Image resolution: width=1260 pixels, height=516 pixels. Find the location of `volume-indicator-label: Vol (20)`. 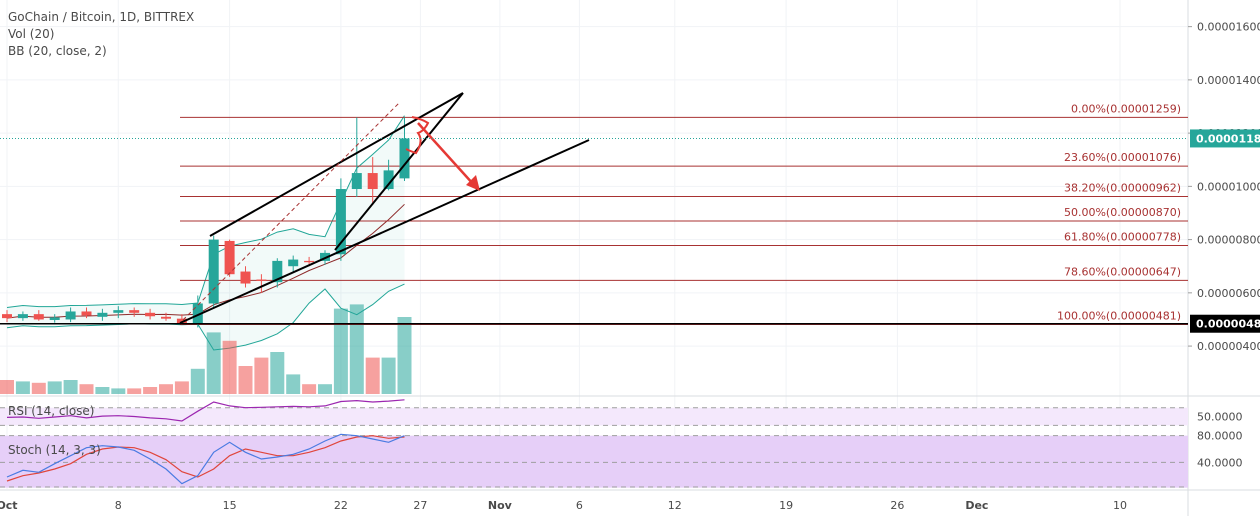

volume-indicator-label: Vol (20) is located at coordinates (31, 34).